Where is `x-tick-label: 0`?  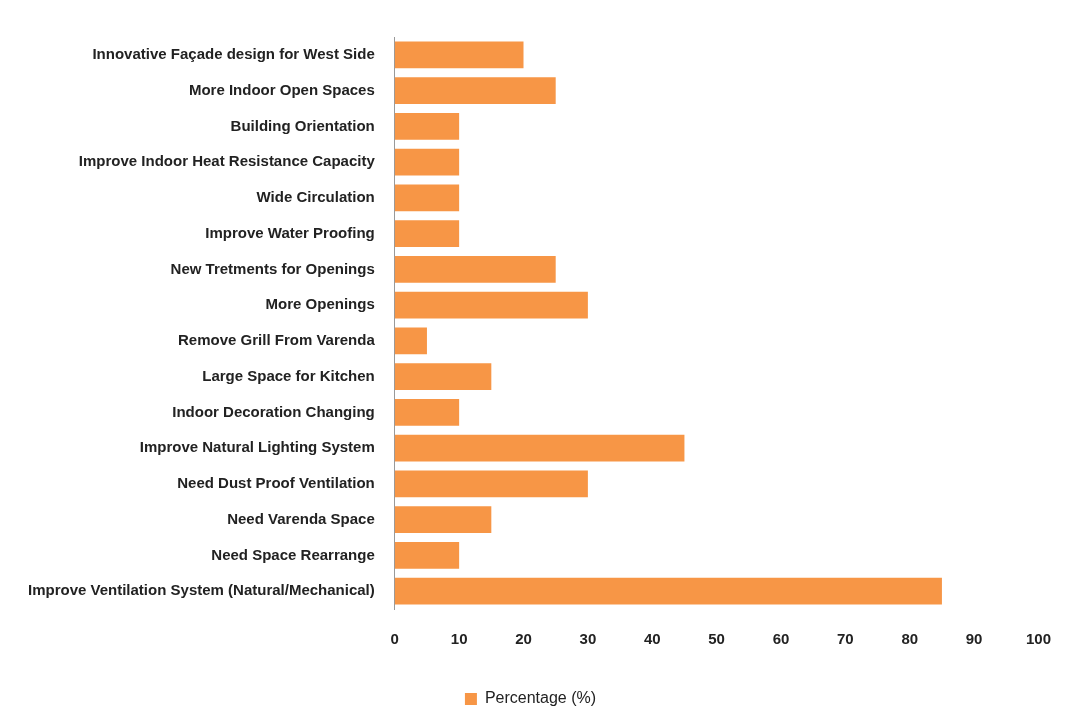 x-tick-label: 0 is located at coordinates (394, 639).